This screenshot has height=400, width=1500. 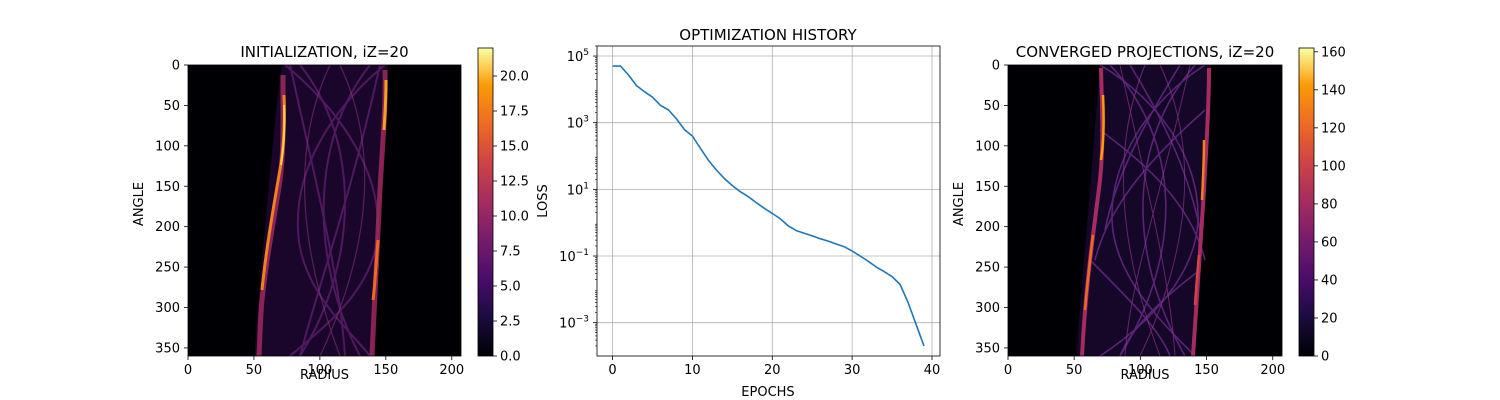 What do you see at coordinates (514, 112) in the screenshot?
I see `colorbar-tick-label: 17.5` at bounding box center [514, 112].